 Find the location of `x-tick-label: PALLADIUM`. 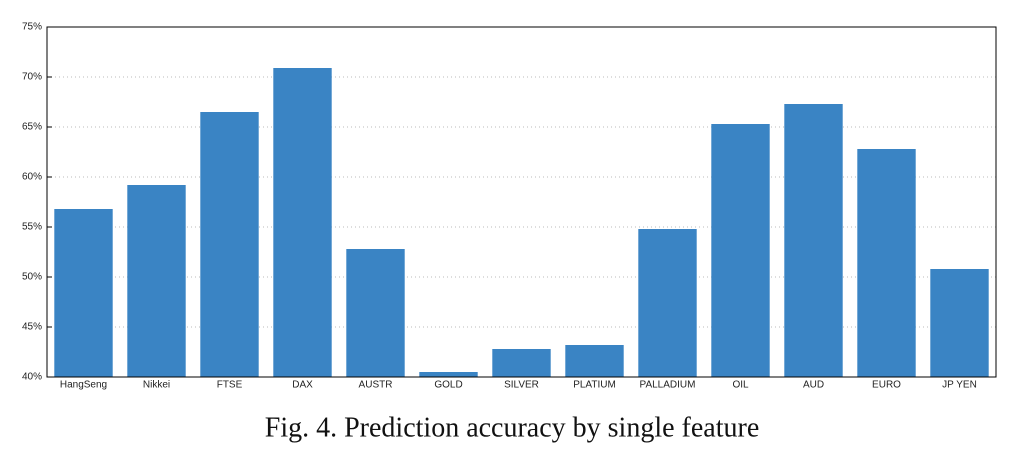

x-tick-label: PALLADIUM is located at coordinates (668, 385).